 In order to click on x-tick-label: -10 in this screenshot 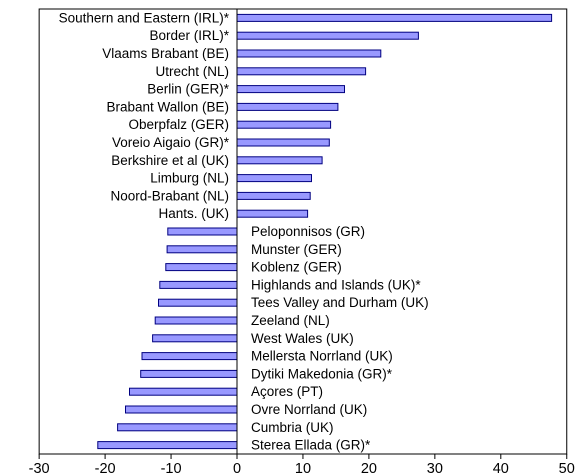, I will do `click(171, 468)`.